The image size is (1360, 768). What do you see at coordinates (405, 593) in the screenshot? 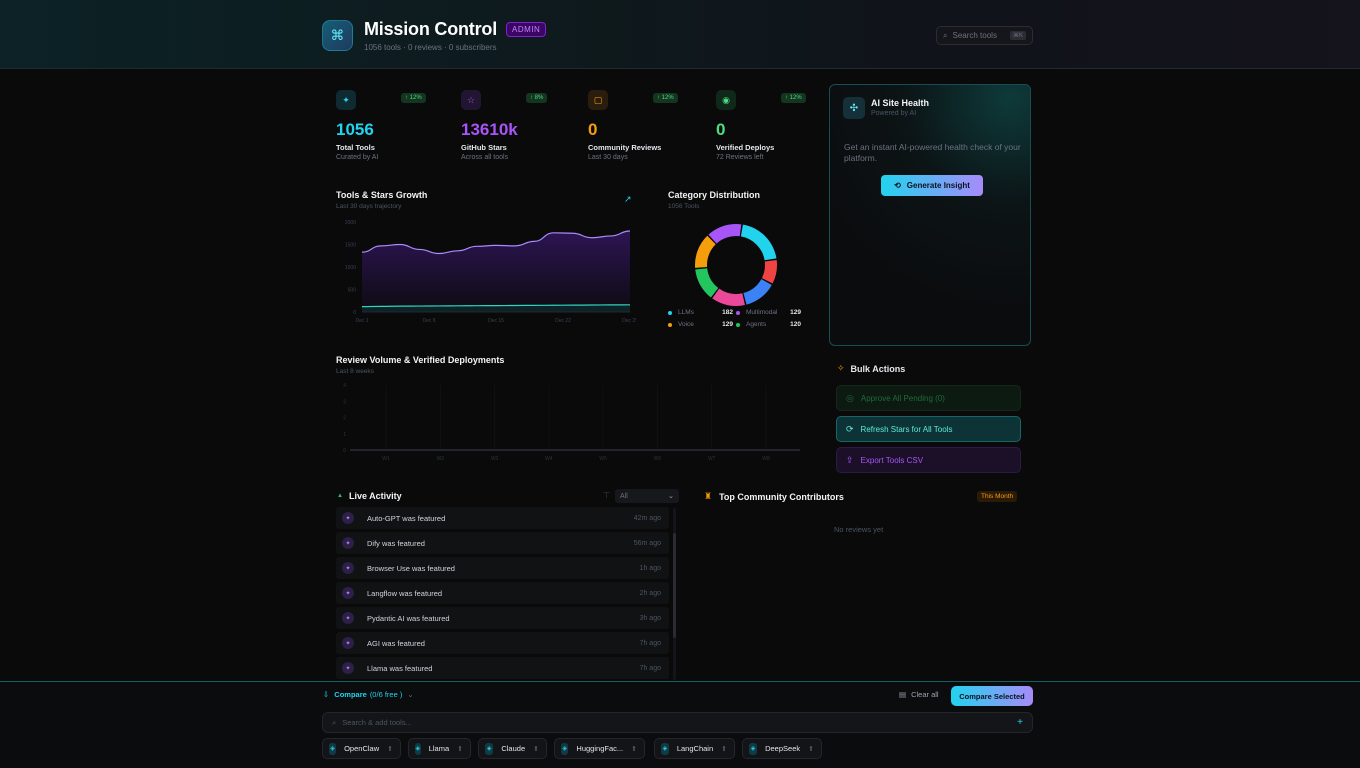
I see `activity-text: Langflow was featured` at bounding box center [405, 593].